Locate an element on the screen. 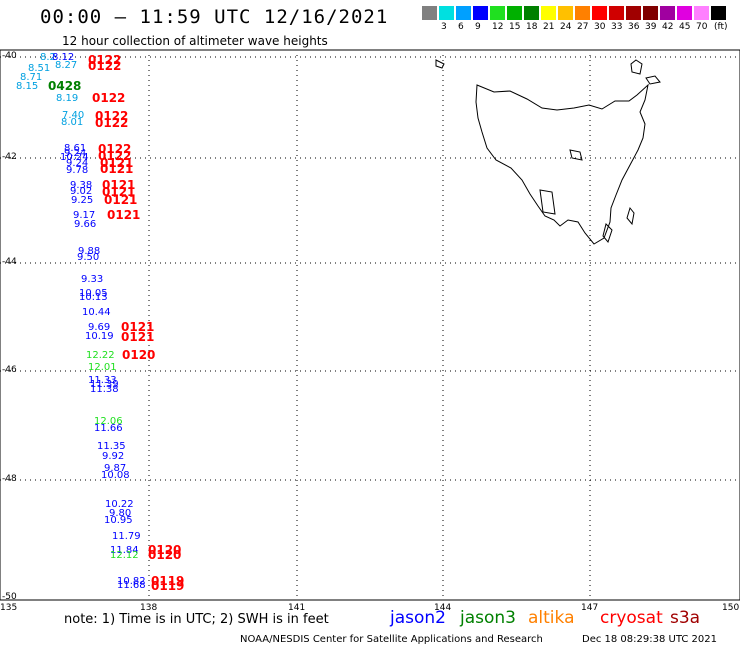 This screenshot has height=650, width=740. scale-label: 45 is located at coordinates (685, 27).